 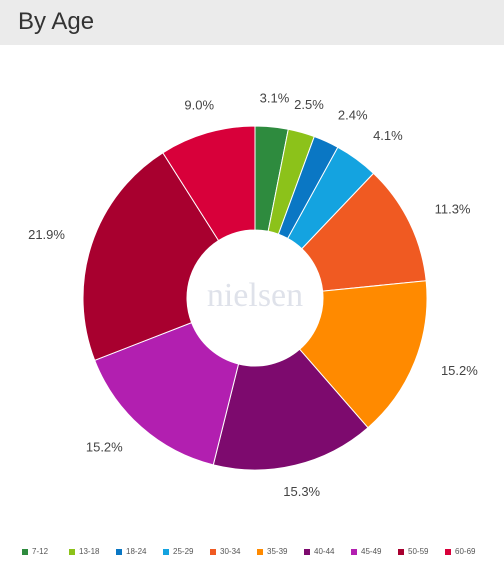 I want to click on legend-label: 35-39, so click(x=277, y=551).